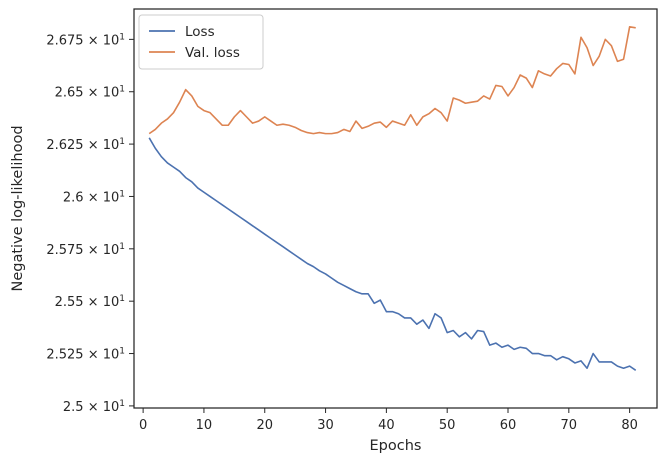 The height and width of the screenshot is (463, 667). Describe the element at coordinates (85, 40) in the screenshot. I see `y-tick-label: 2.675 × 101` at that location.